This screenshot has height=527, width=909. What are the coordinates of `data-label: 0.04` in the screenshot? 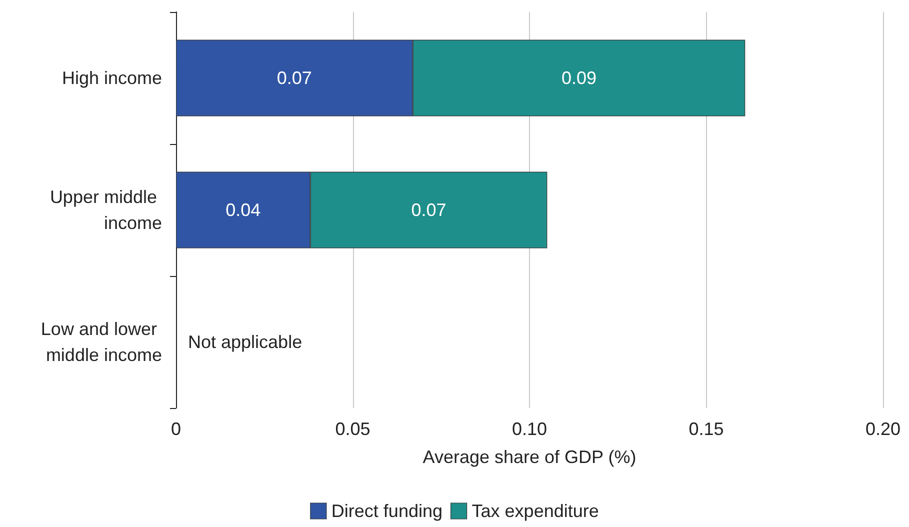 It's located at (243, 210).